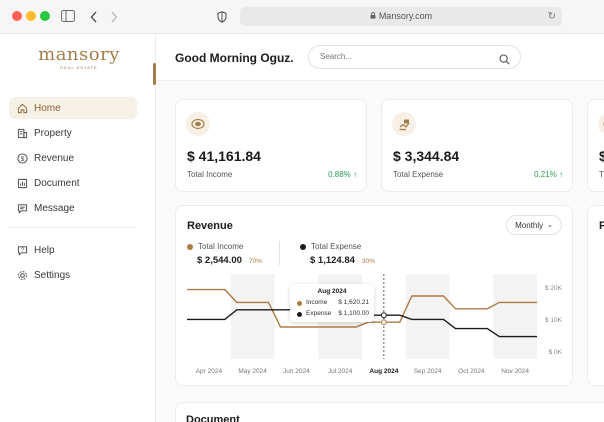 The image size is (604, 422). Describe the element at coordinates (601, 174) in the screenshot. I see `stat-label: T` at that location.